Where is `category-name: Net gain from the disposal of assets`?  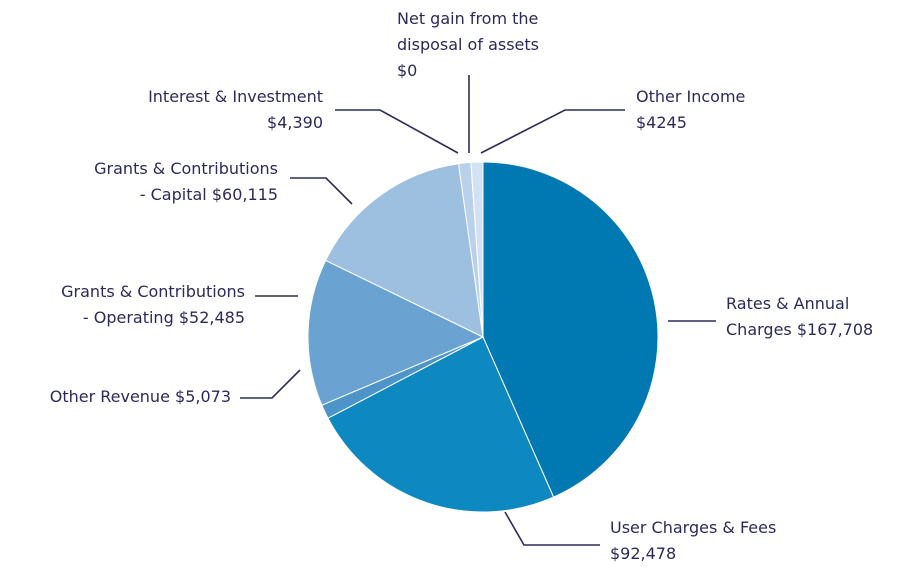
category-name: Net gain from the disposal of assets is located at coordinates (468, 31).